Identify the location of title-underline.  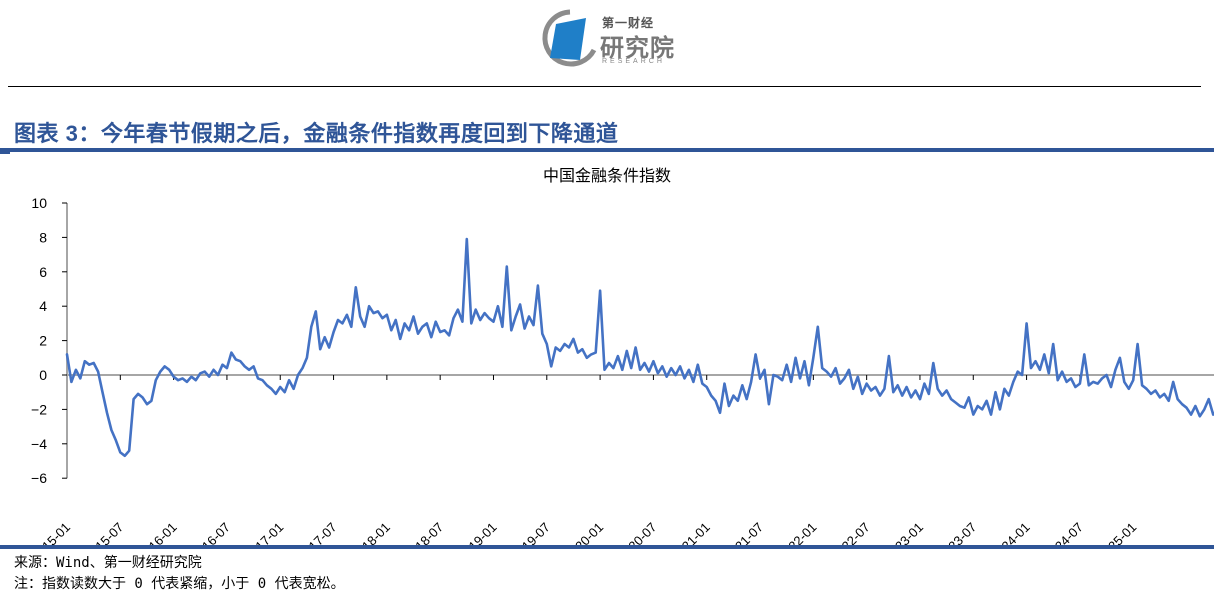
(607, 150).